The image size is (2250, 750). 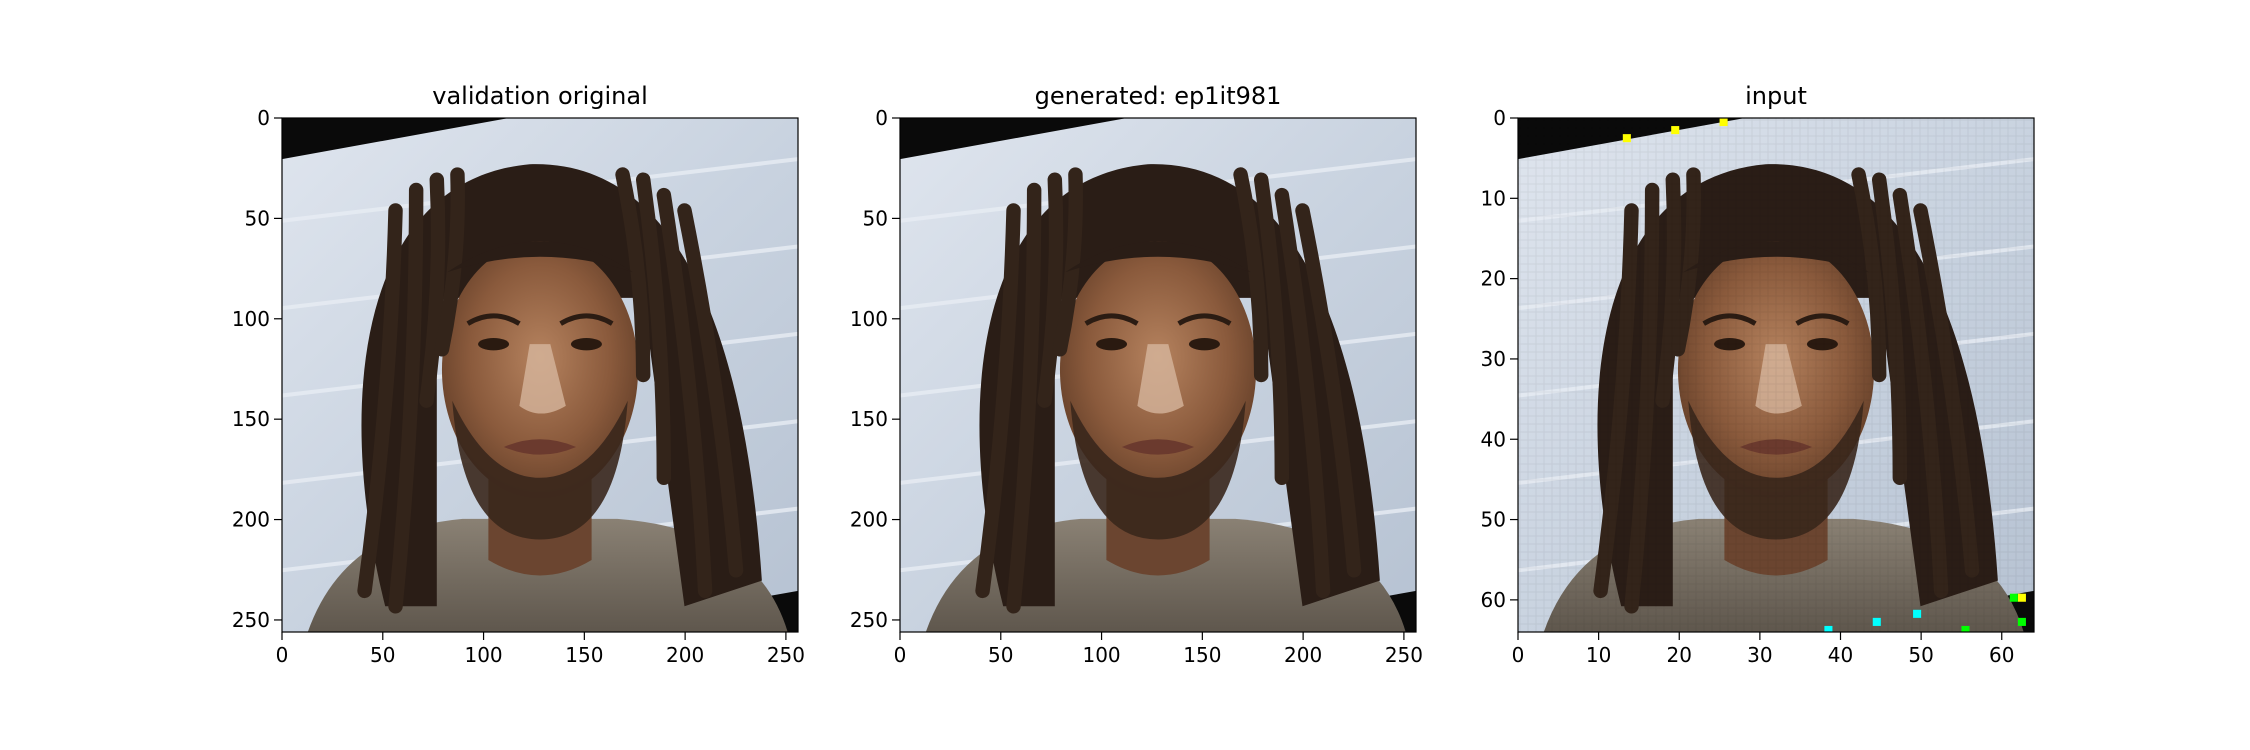 I want to click on x-tick-label: 30, so click(x=1759, y=655).